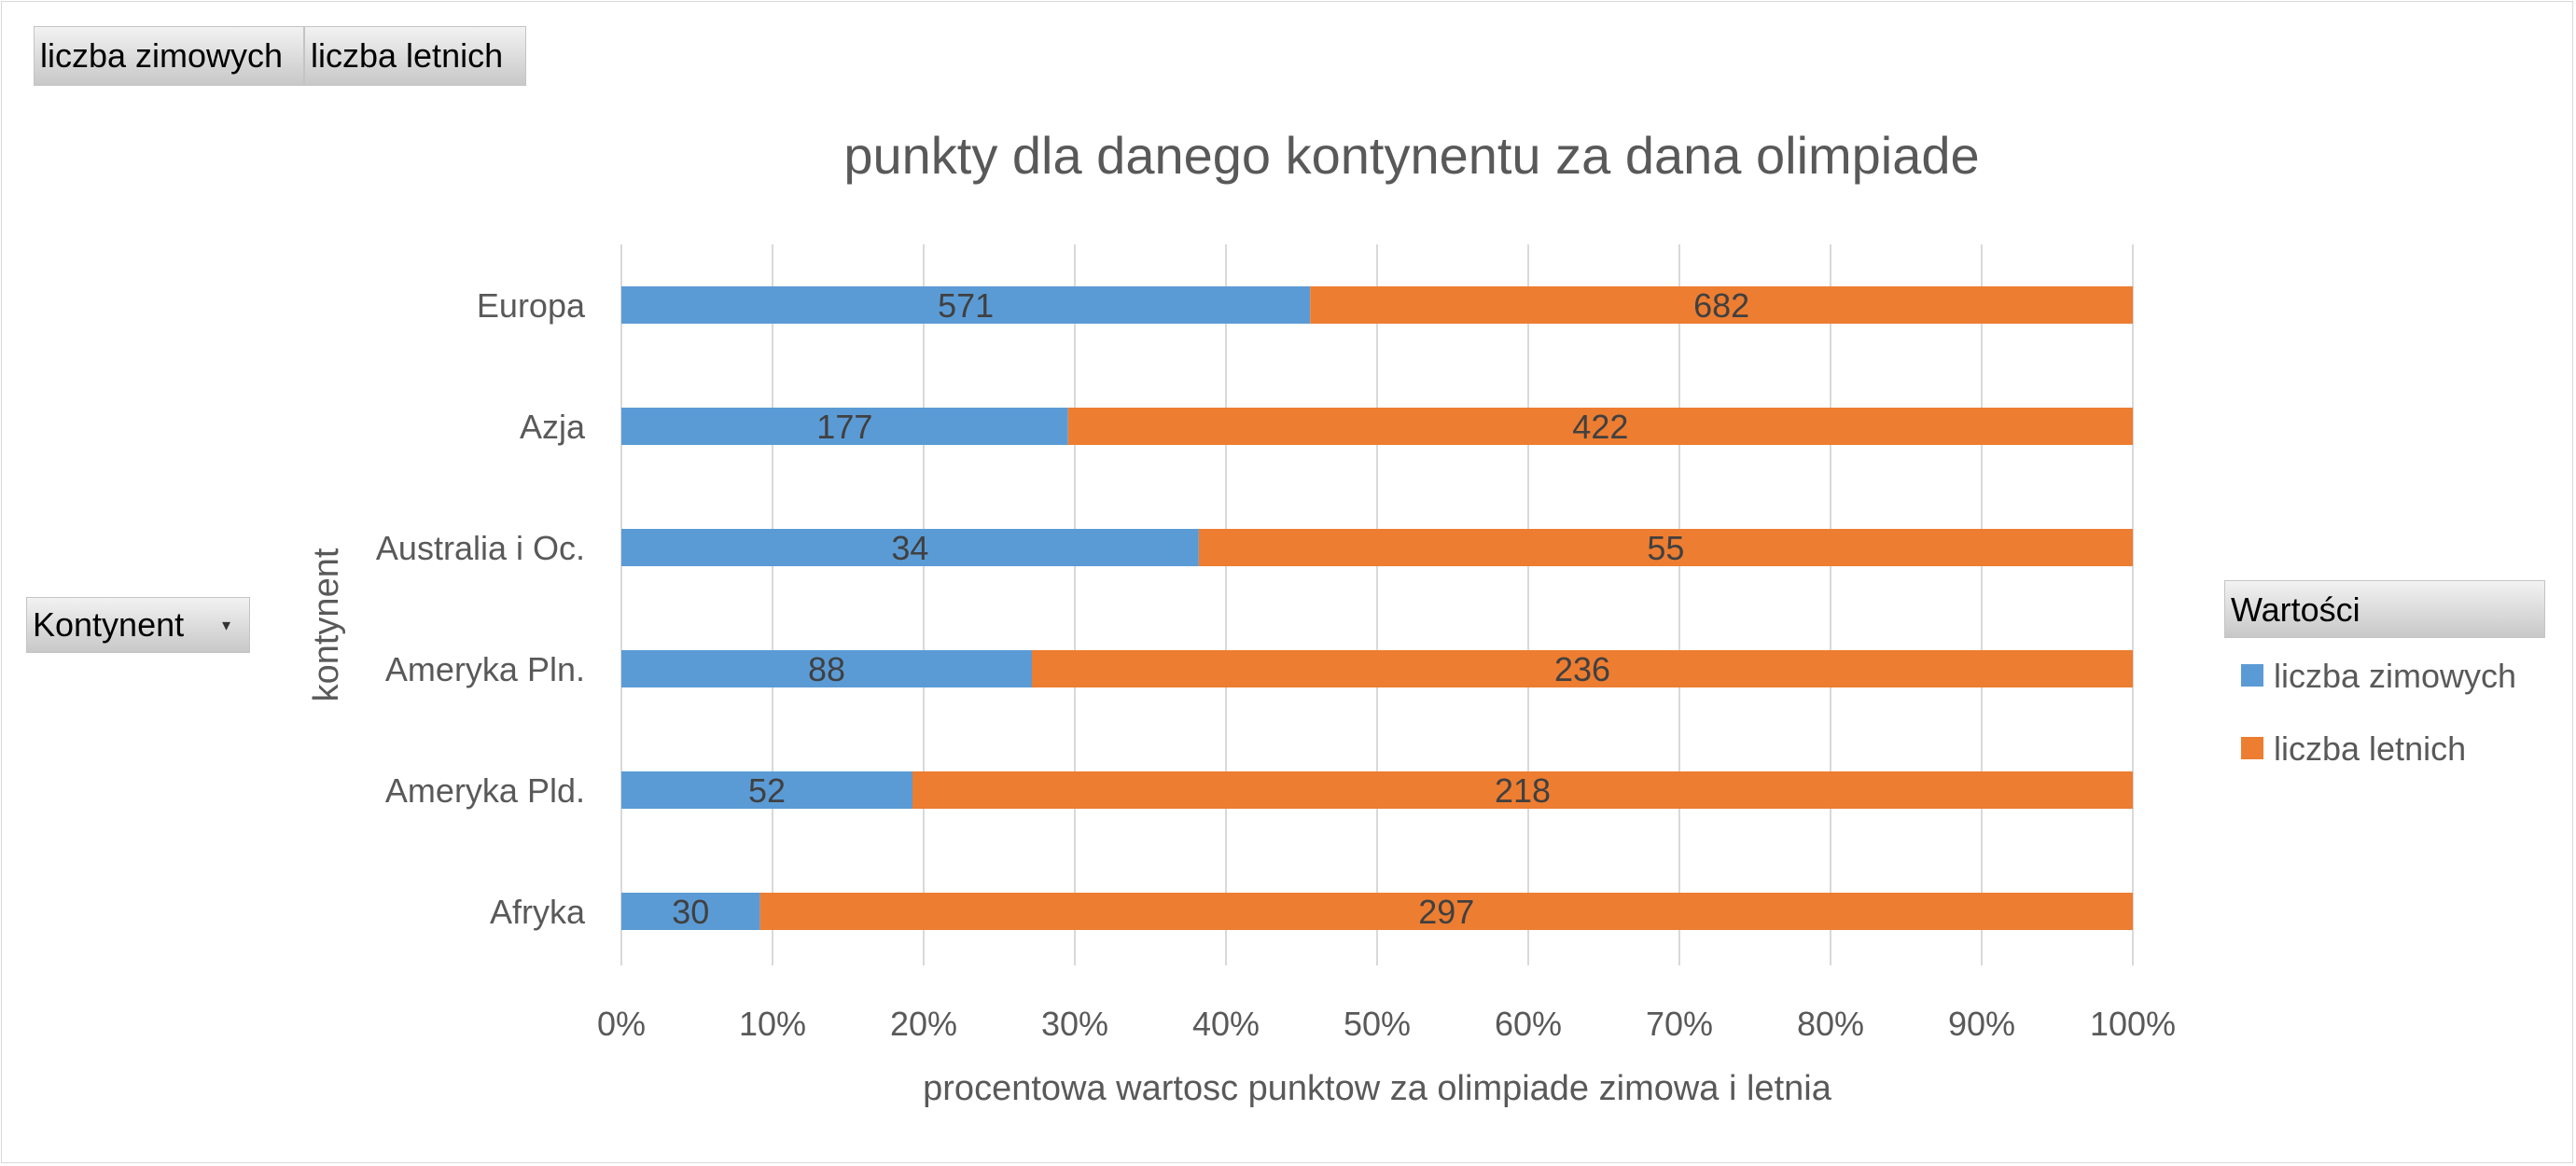 This screenshot has width=2576, height=1166. What do you see at coordinates (480, 548) in the screenshot?
I see `category-label: Australia i Oc.` at bounding box center [480, 548].